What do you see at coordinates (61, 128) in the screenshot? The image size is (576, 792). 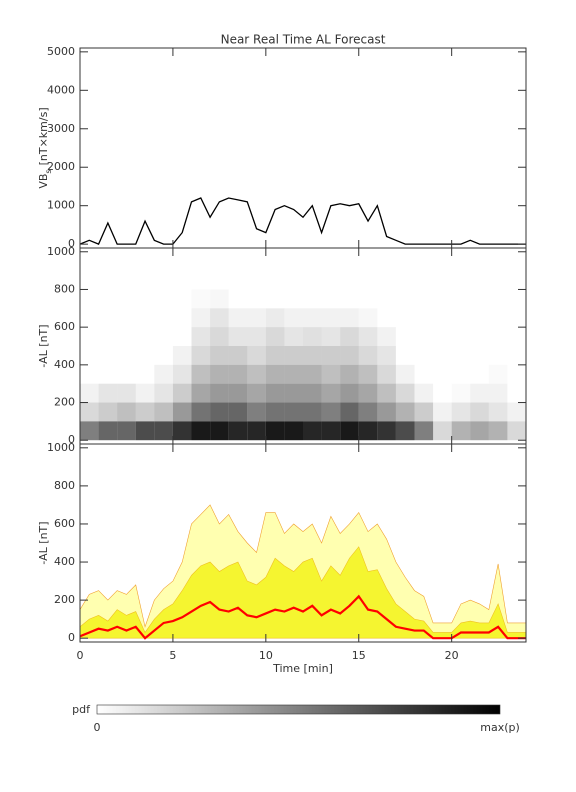 I see `y-tick-label: 3000` at bounding box center [61, 128].